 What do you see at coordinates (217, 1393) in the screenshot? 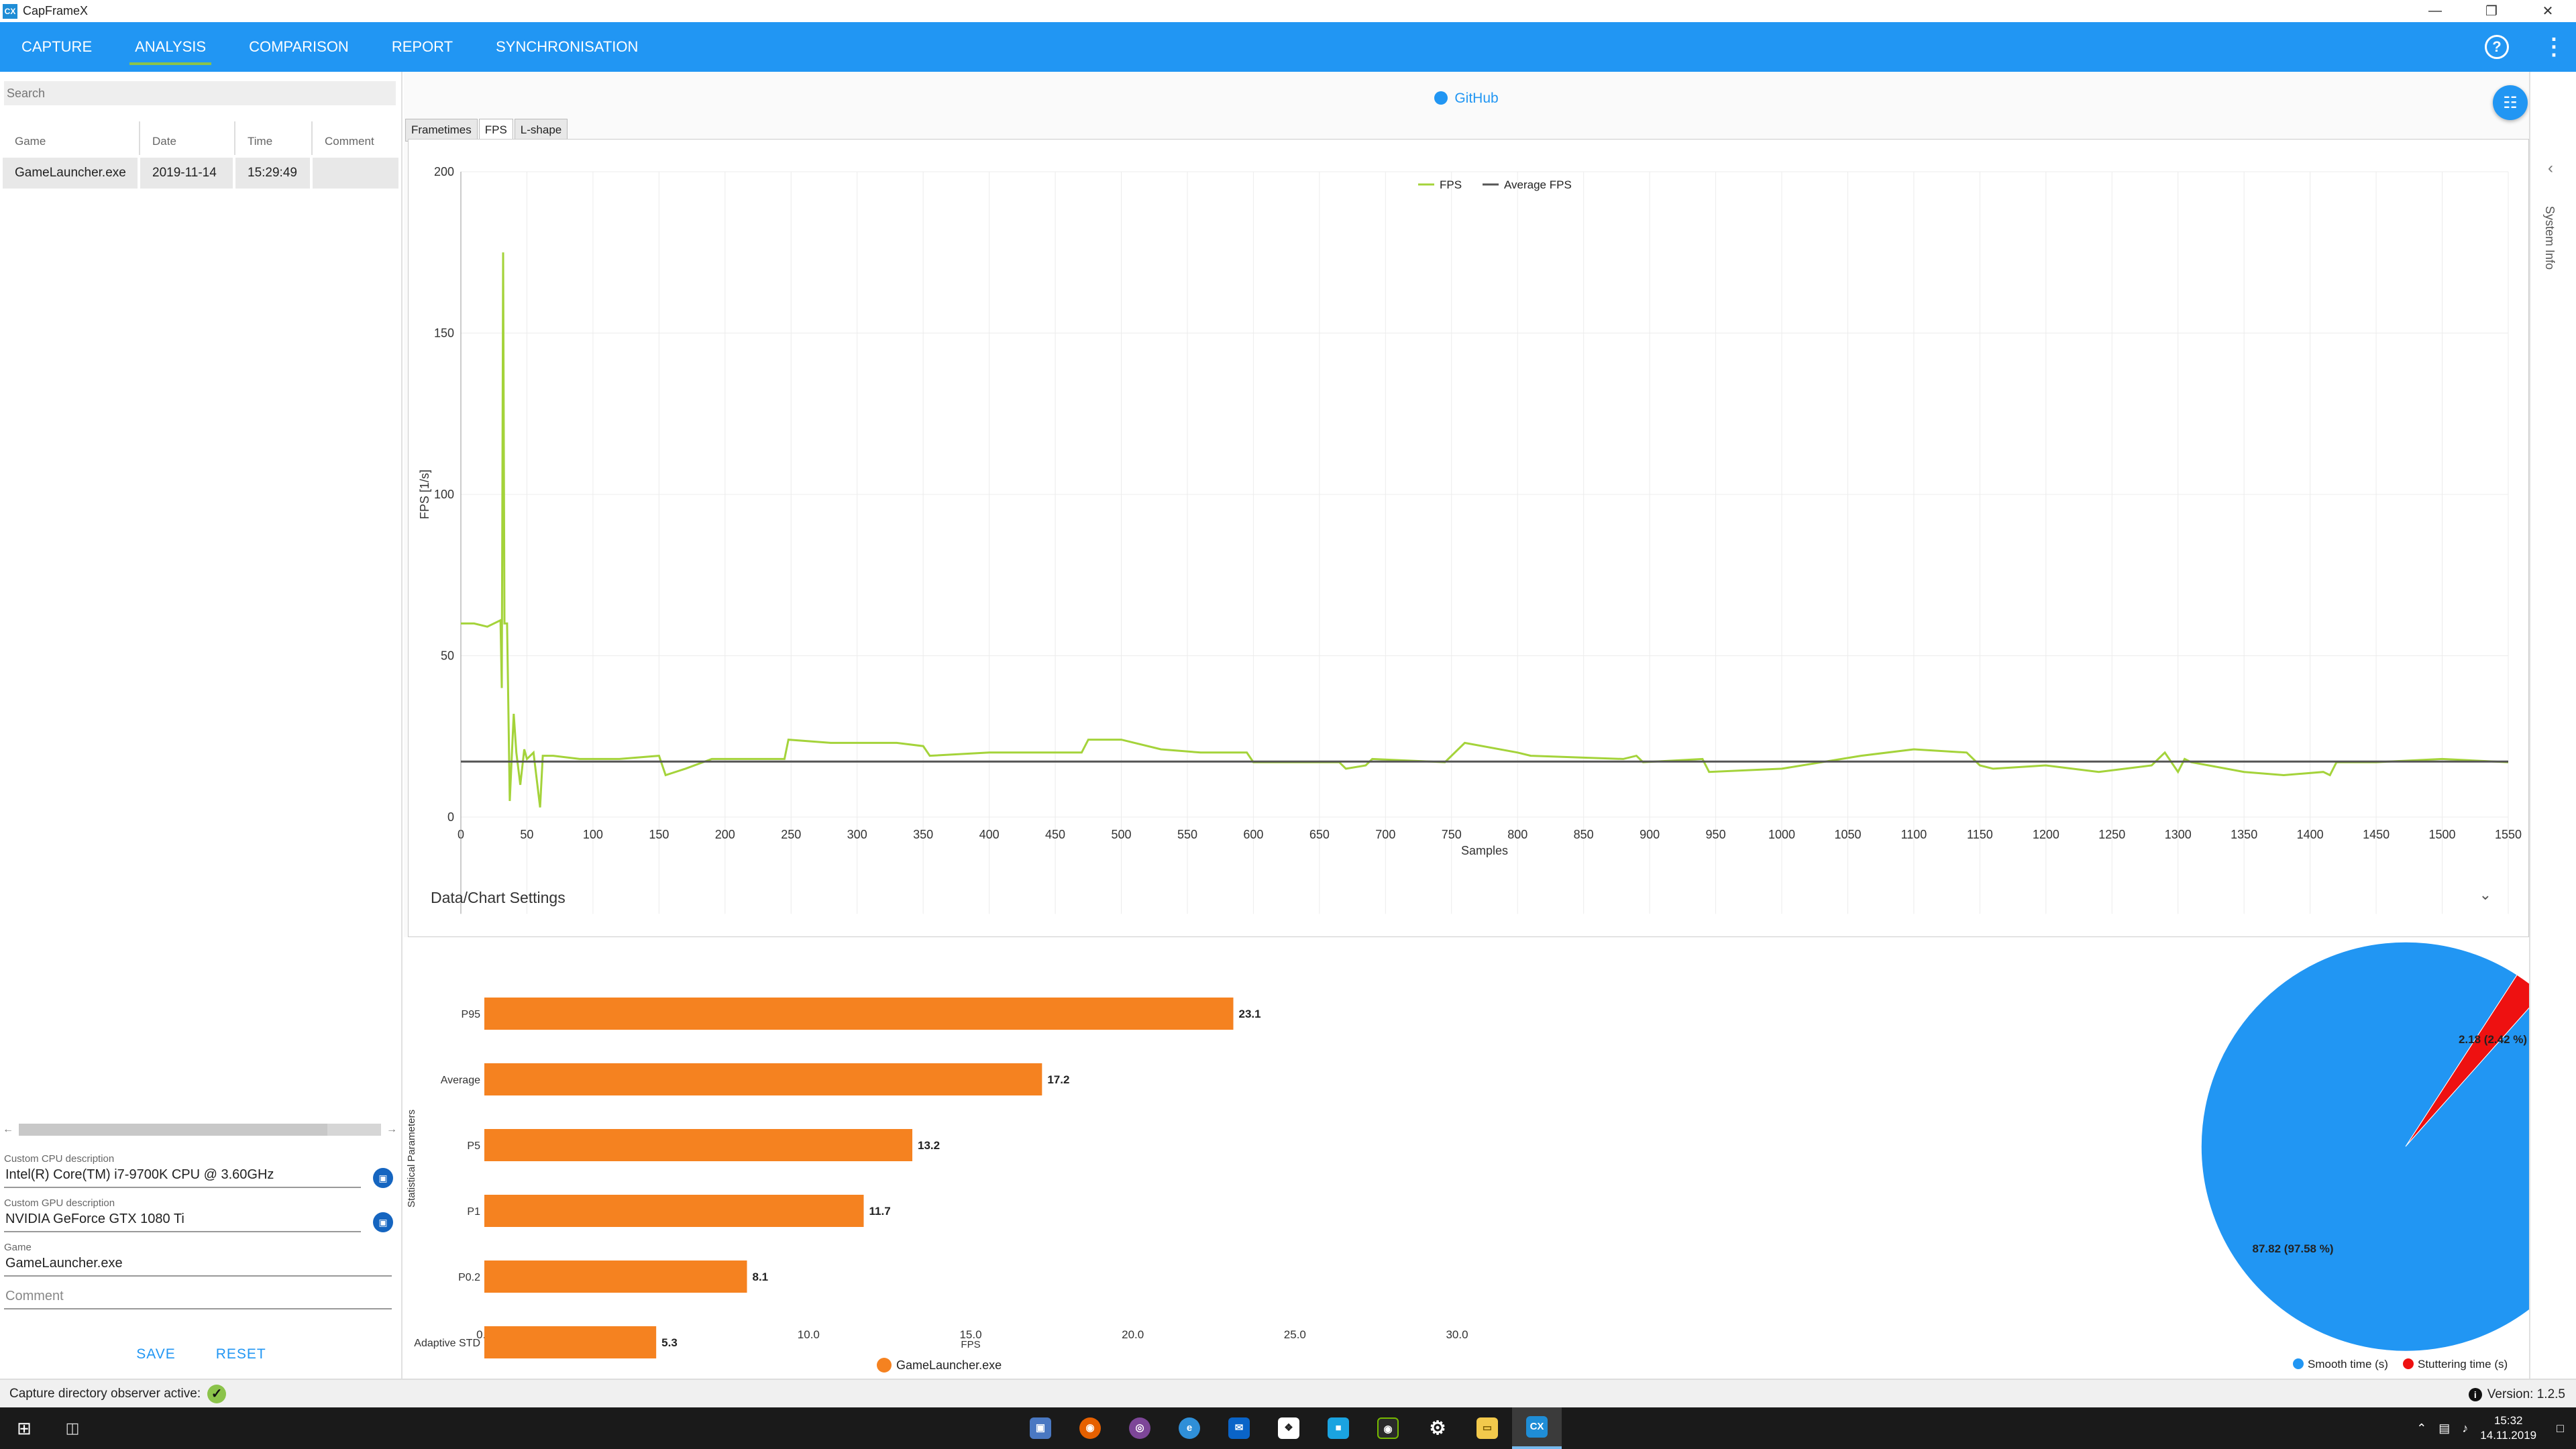
I see `checkmark-icon: ✓` at bounding box center [217, 1393].